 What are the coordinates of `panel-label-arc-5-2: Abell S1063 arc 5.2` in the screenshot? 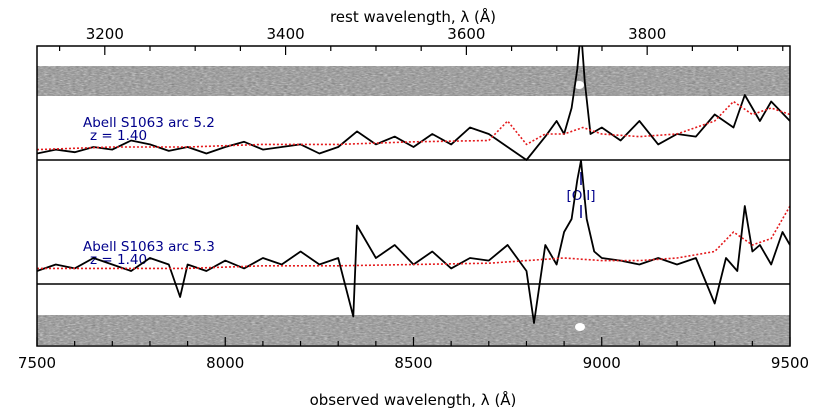 It's located at (149, 123).